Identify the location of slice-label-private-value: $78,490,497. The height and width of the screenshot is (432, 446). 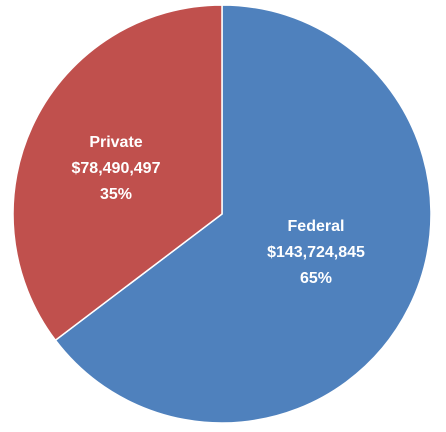
(116, 168).